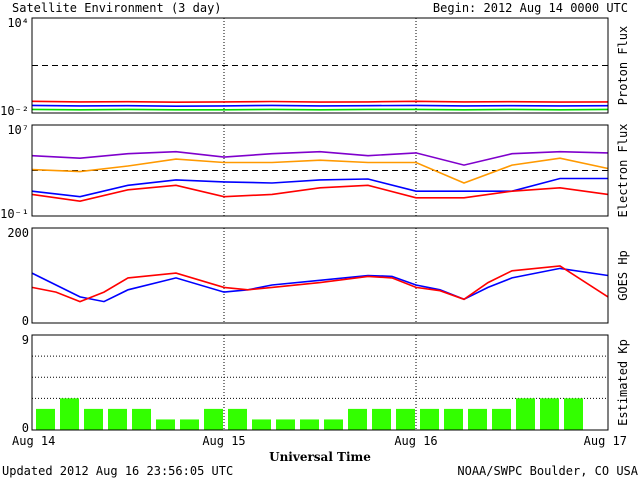  I want to click on x-tick-label: Aug 15, so click(223, 441).